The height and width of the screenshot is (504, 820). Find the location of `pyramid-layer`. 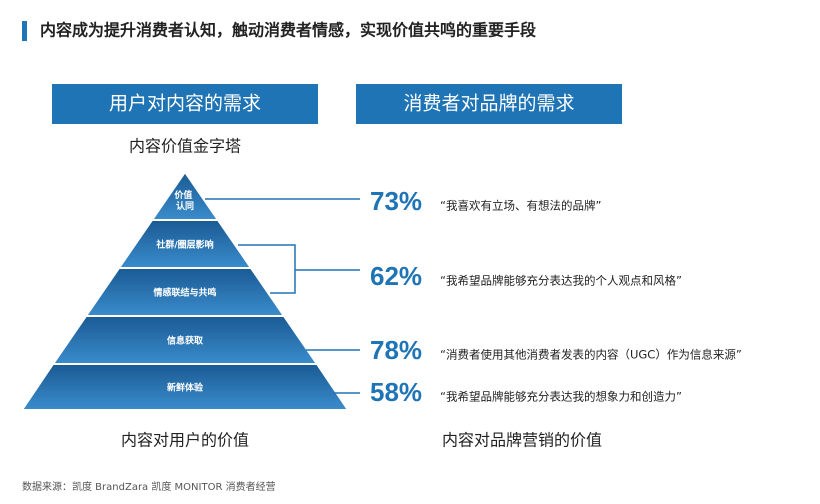

pyramid-layer is located at coordinates (185, 387).